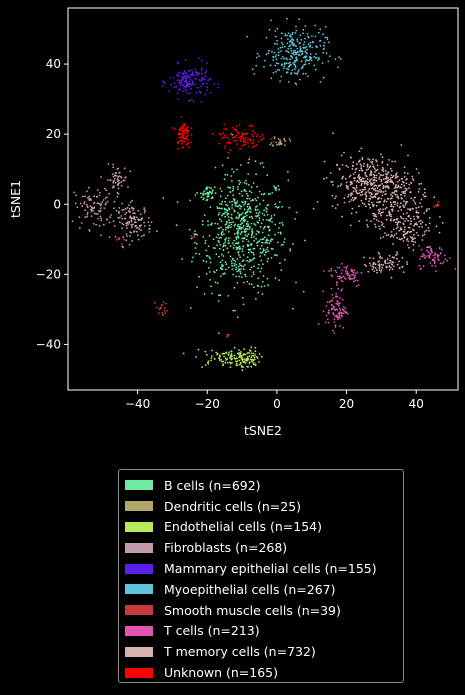 The height and width of the screenshot is (695, 465). I want to click on x-tick-label: 20, so click(346, 404).